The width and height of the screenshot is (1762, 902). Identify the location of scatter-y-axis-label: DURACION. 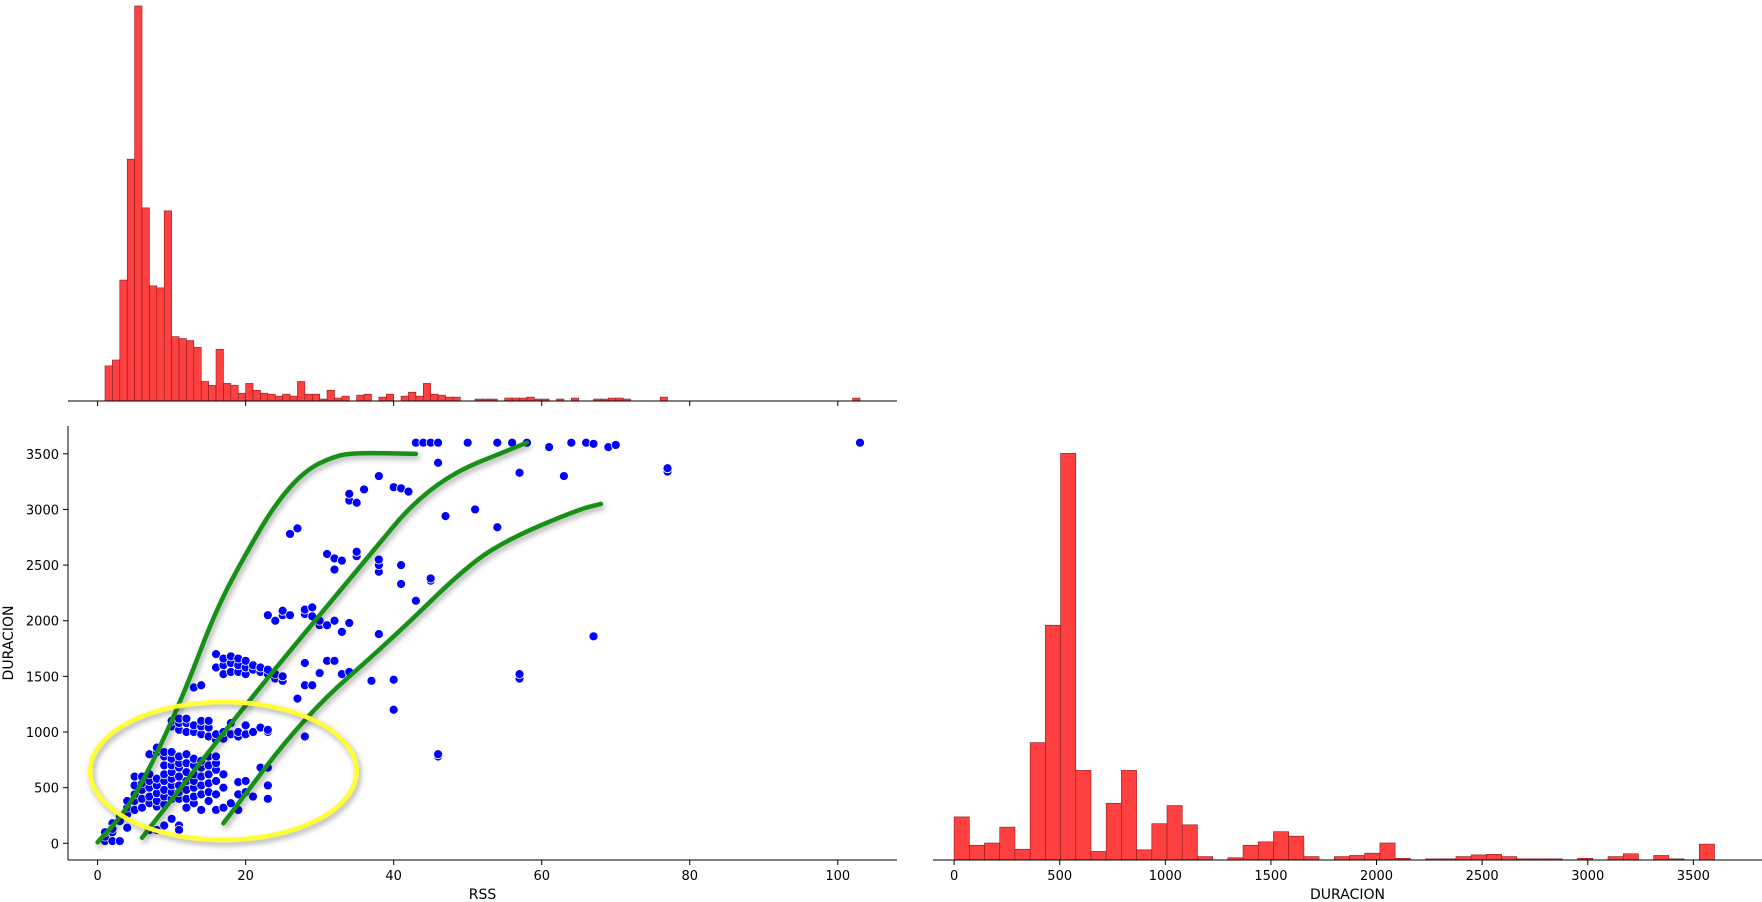
(9, 643).